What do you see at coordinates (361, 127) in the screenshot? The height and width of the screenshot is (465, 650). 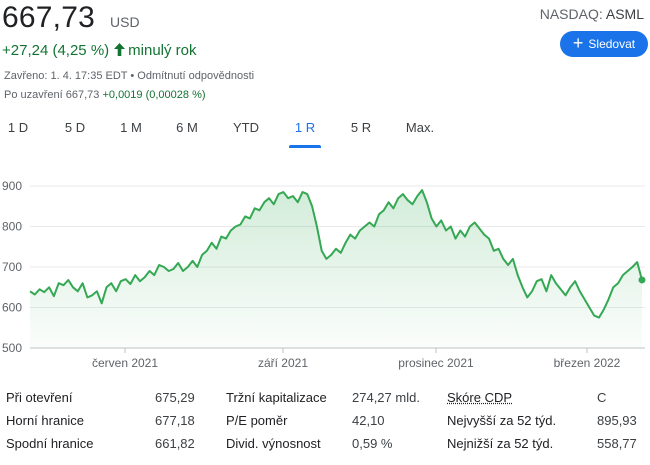 I see `tab-label: 5 R` at bounding box center [361, 127].